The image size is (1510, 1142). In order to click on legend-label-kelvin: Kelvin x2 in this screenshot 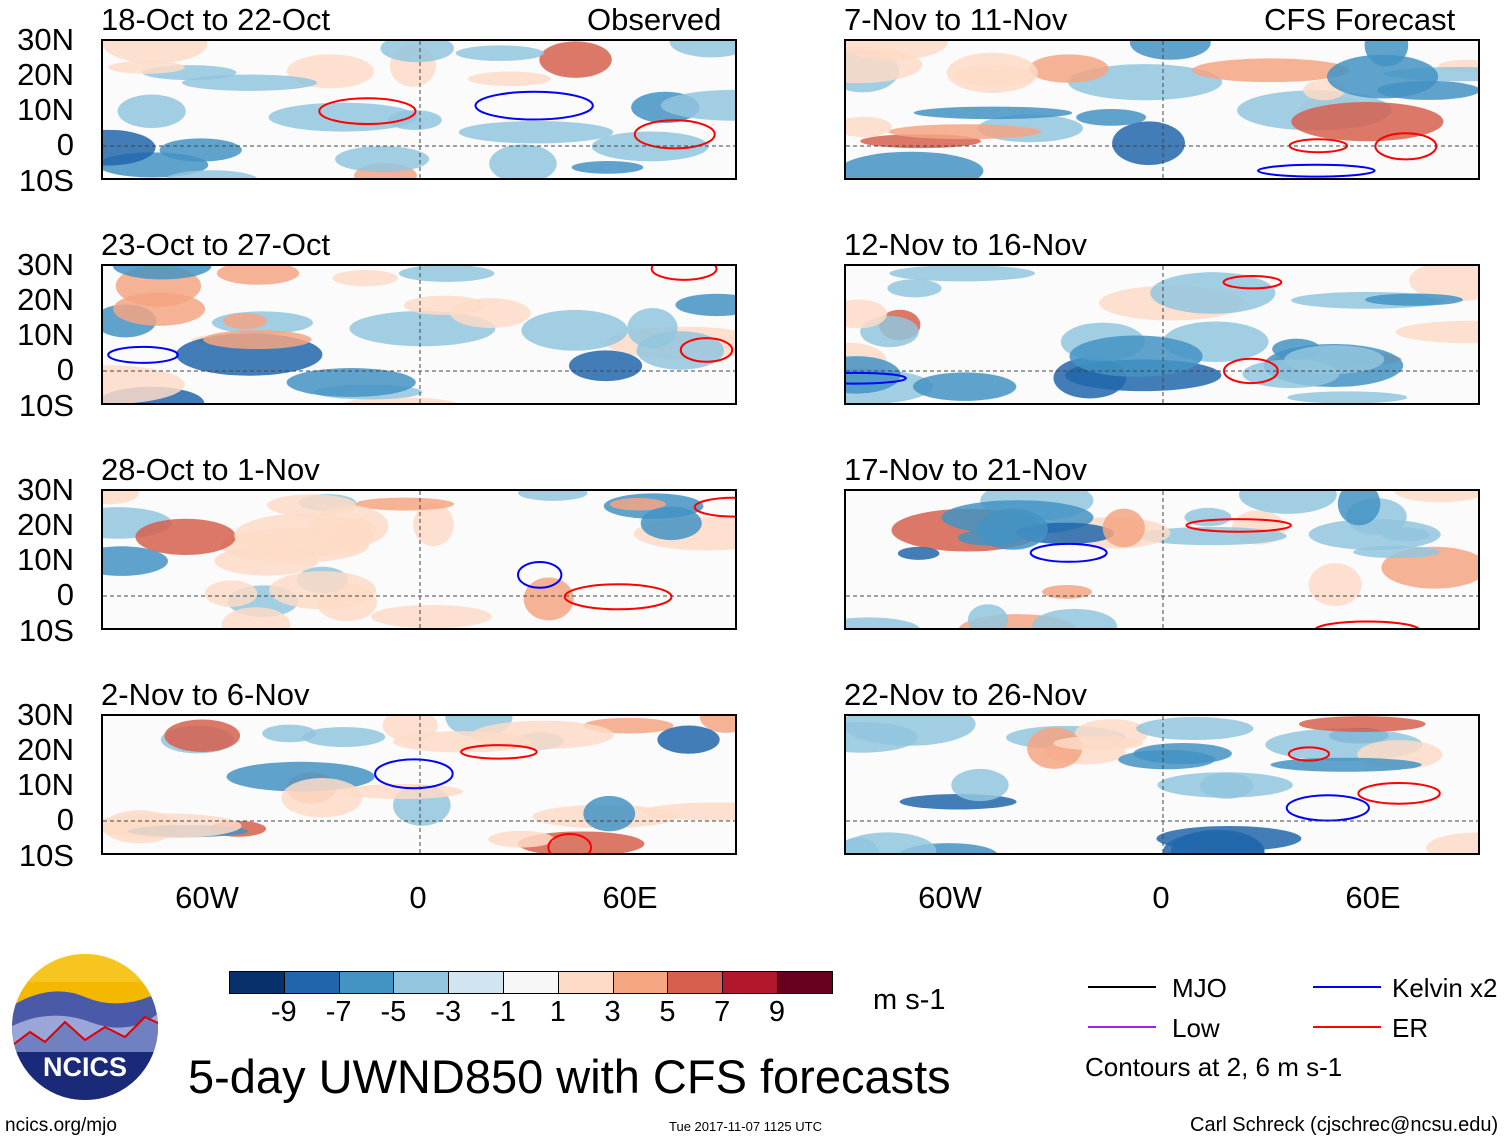, I will do `click(1445, 988)`.